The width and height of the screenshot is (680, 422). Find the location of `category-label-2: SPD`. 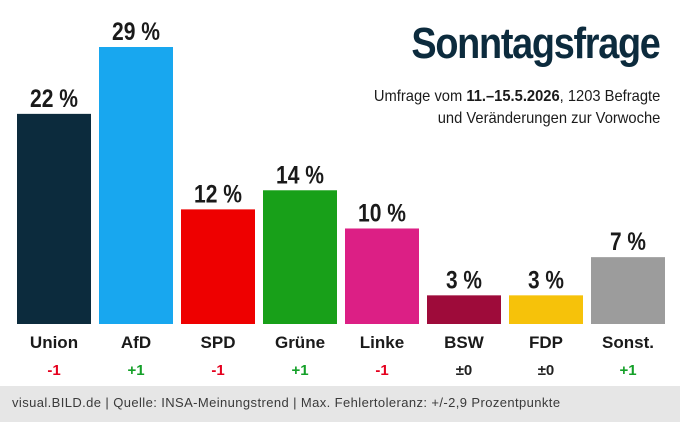

category-label-2: SPD is located at coordinates (218, 342).